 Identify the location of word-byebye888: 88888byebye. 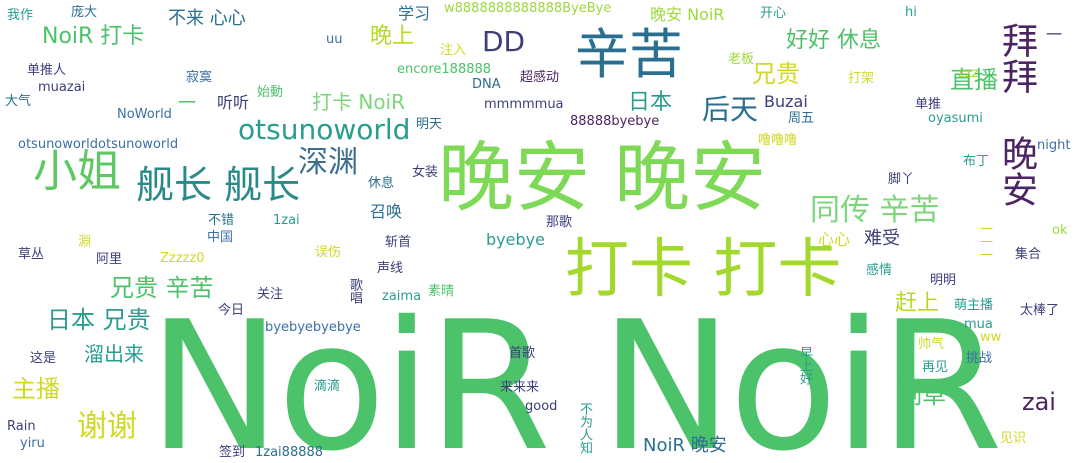
(615, 121).